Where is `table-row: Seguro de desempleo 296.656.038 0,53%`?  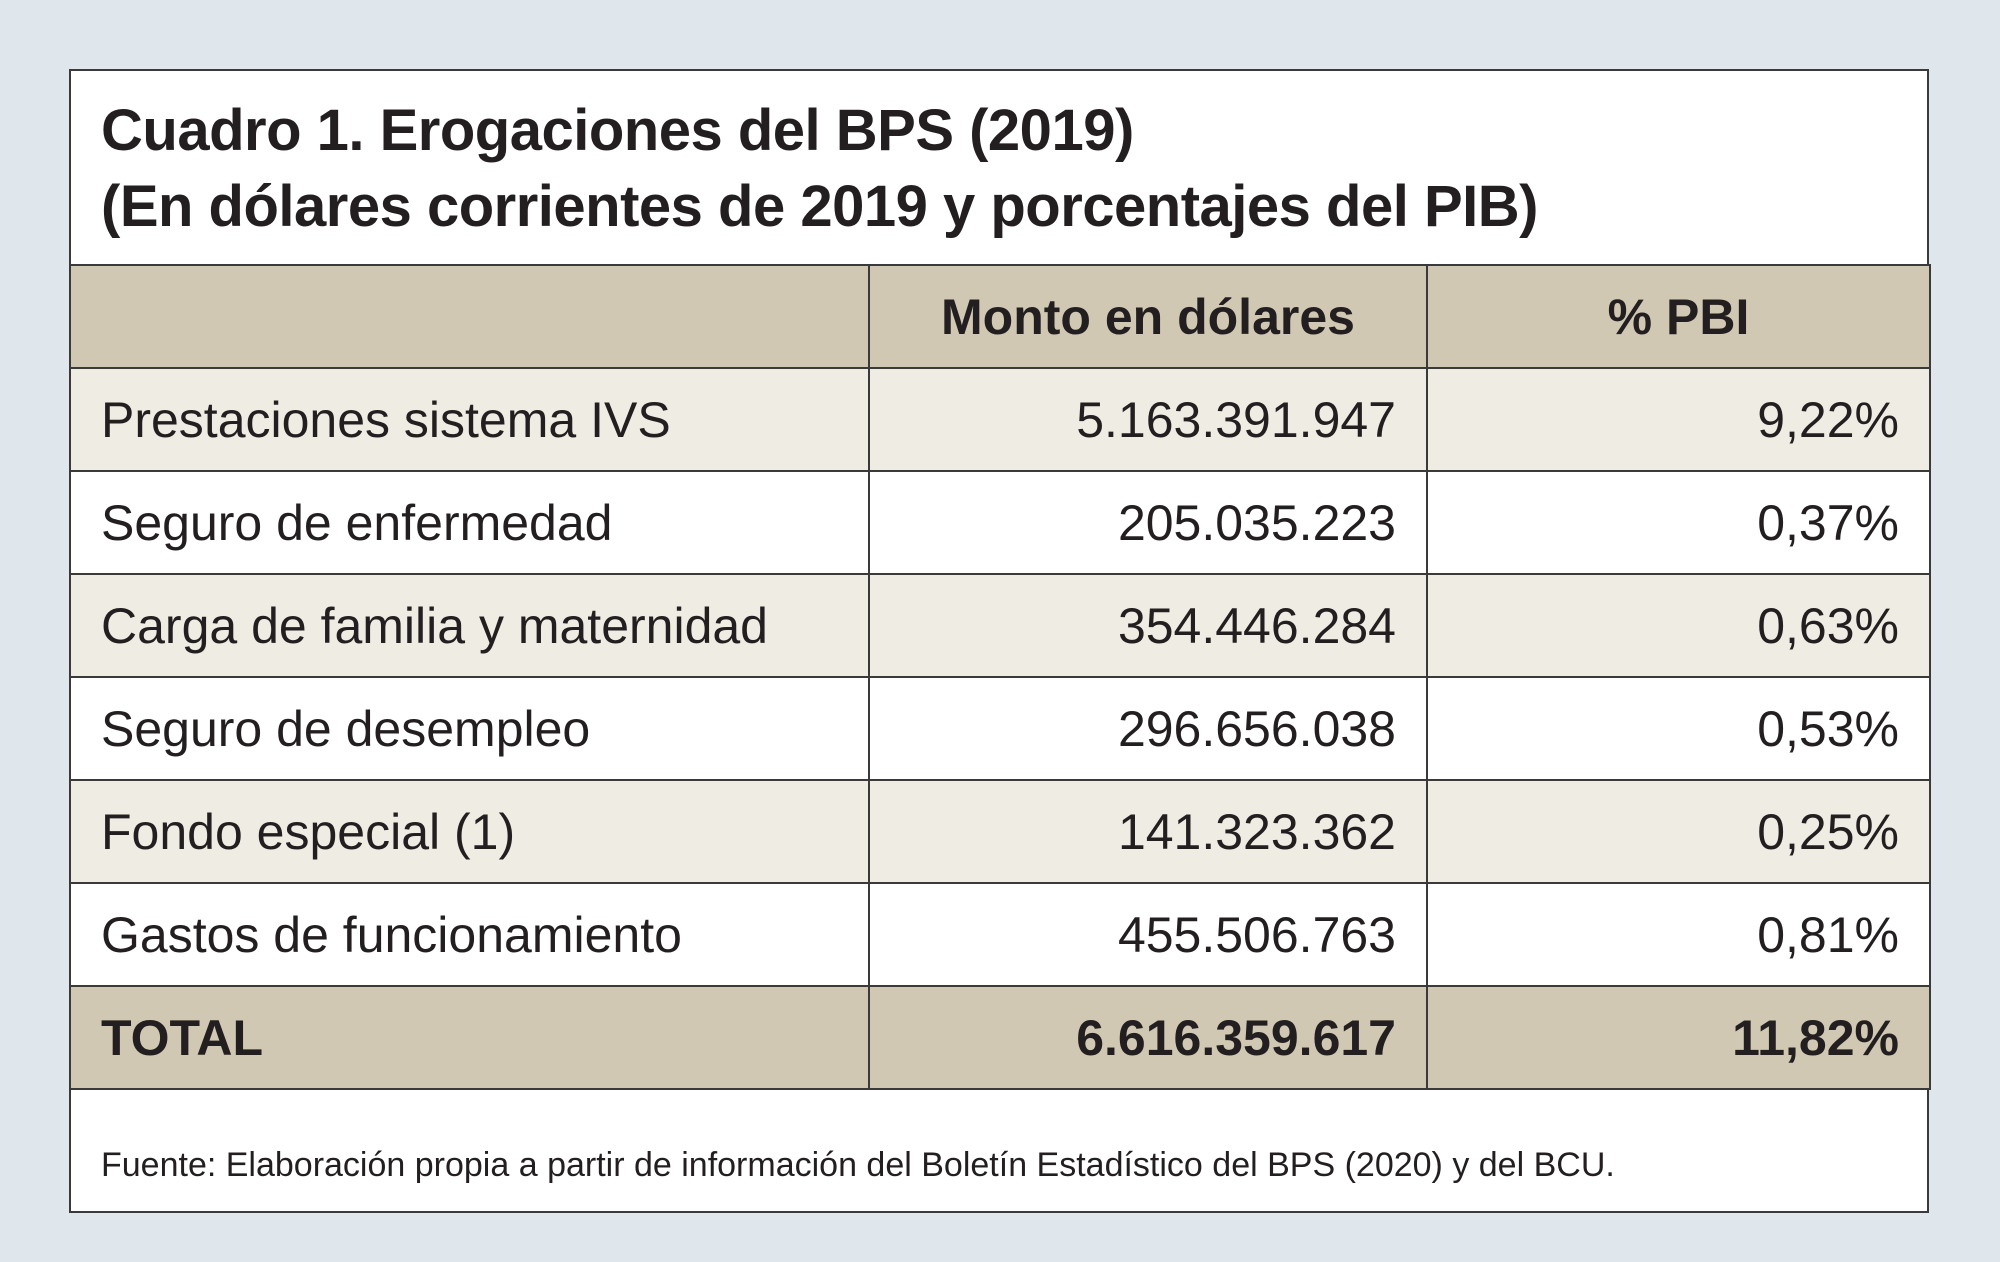 table-row: Seguro de desempleo 296.656.038 0,53% is located at coordinates (1000, 728).